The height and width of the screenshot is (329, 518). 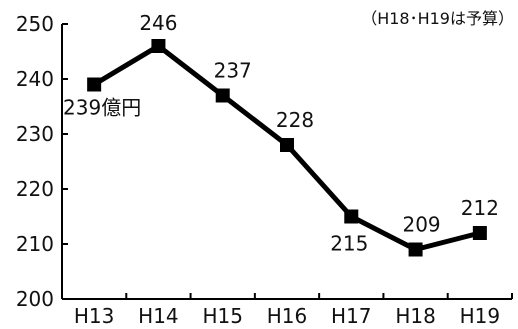 What do you see at coordinates (222, 316) in the screenshot?
I see `x-tick-label: H15` at bounding box center [222, 316].